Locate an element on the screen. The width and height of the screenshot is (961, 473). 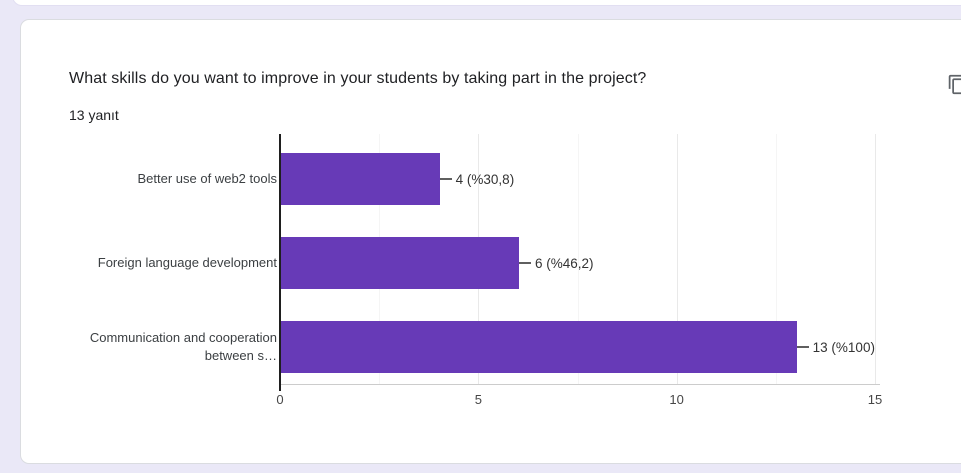
content-copy-icon is located at coordinates (954, 84).